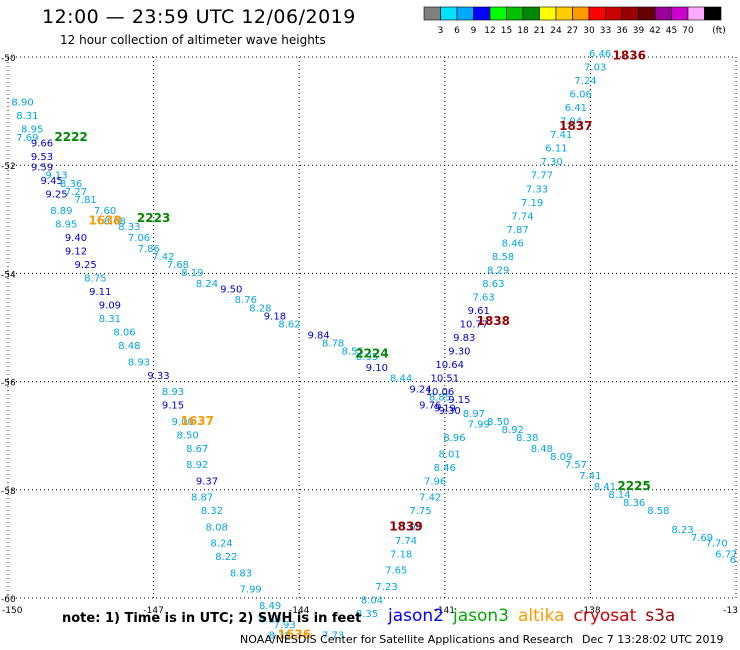 The image size is (740, 650). I want to click on wave-height-value: 7.33, so click(537, 189).